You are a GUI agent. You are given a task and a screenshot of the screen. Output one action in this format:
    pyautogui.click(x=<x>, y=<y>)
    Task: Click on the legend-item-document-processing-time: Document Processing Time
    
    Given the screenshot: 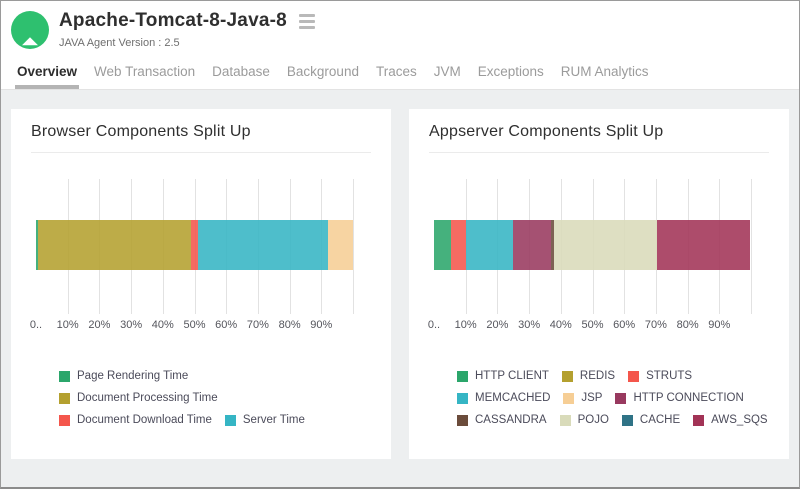 What is the action you would take?
    pyautogui.click(x=138, y=398)
    